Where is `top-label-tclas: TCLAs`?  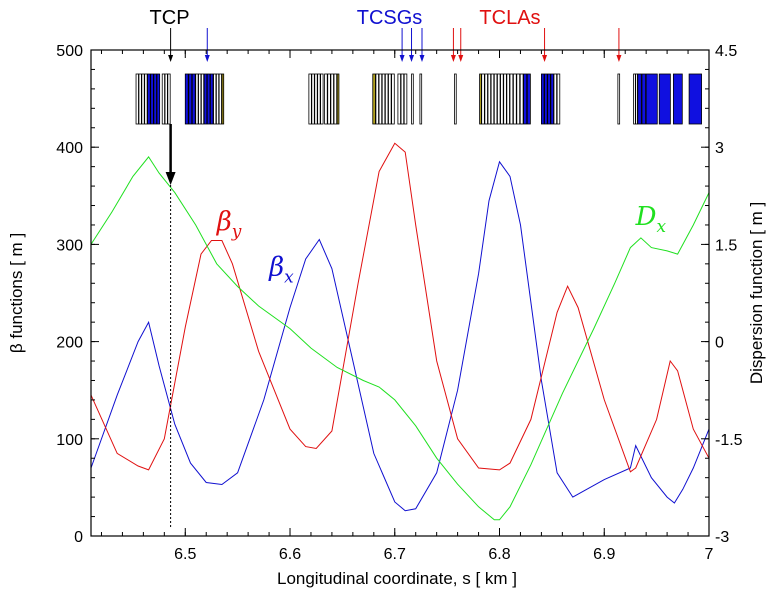
top-label-tclas: TCLAs is located at coordinates (509, 18).